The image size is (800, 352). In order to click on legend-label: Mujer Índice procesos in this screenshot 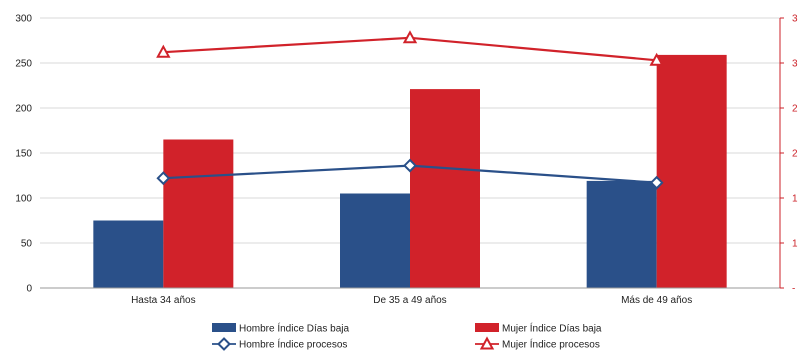, I will do `click(551, 344)`.